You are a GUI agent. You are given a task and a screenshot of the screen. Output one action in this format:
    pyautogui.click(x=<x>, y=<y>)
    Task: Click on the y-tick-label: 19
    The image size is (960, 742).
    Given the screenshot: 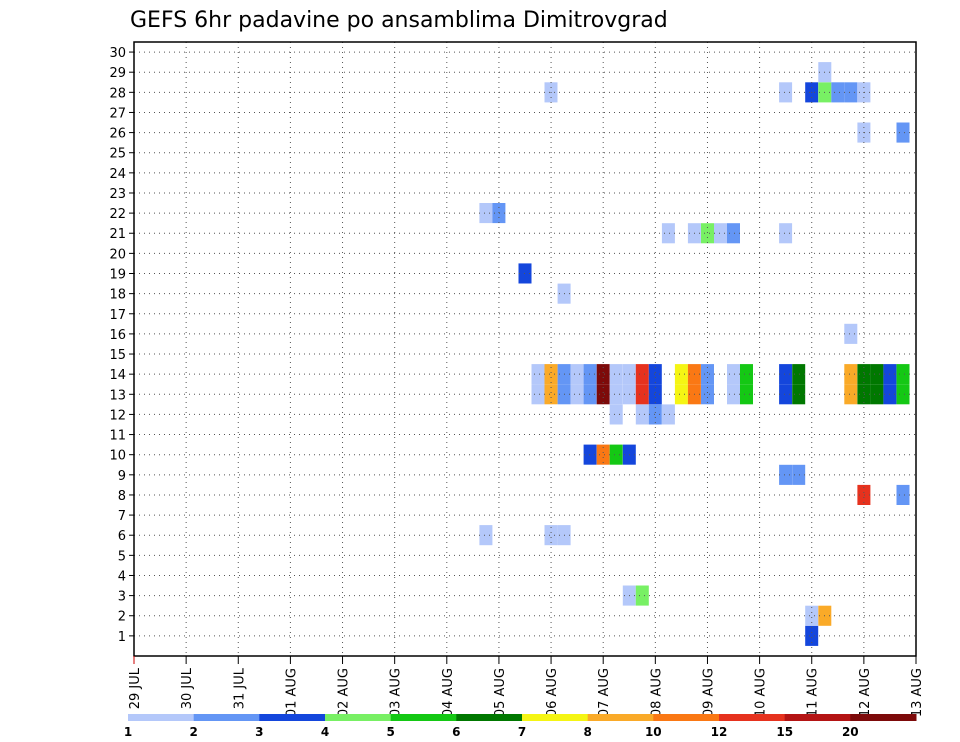 What is the action you would take?
    pyautogui.click(x=117, y=275)
    